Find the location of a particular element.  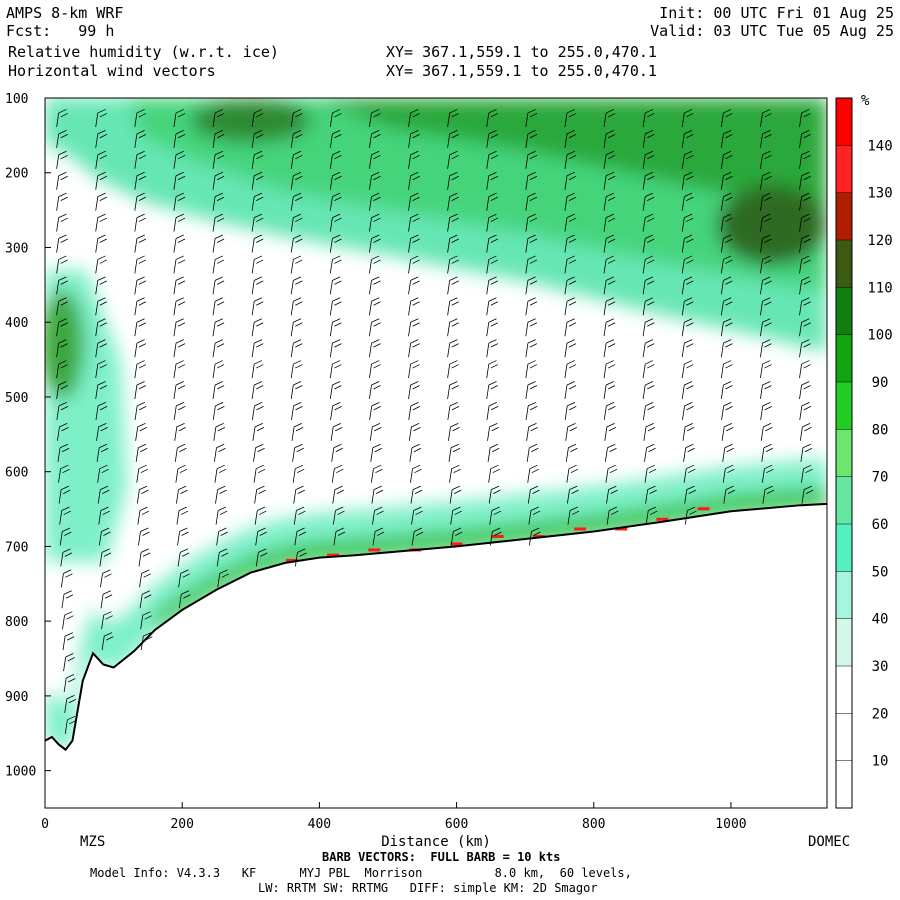

x-axis-label: Distance (km) is located at coordinates (436, 842).